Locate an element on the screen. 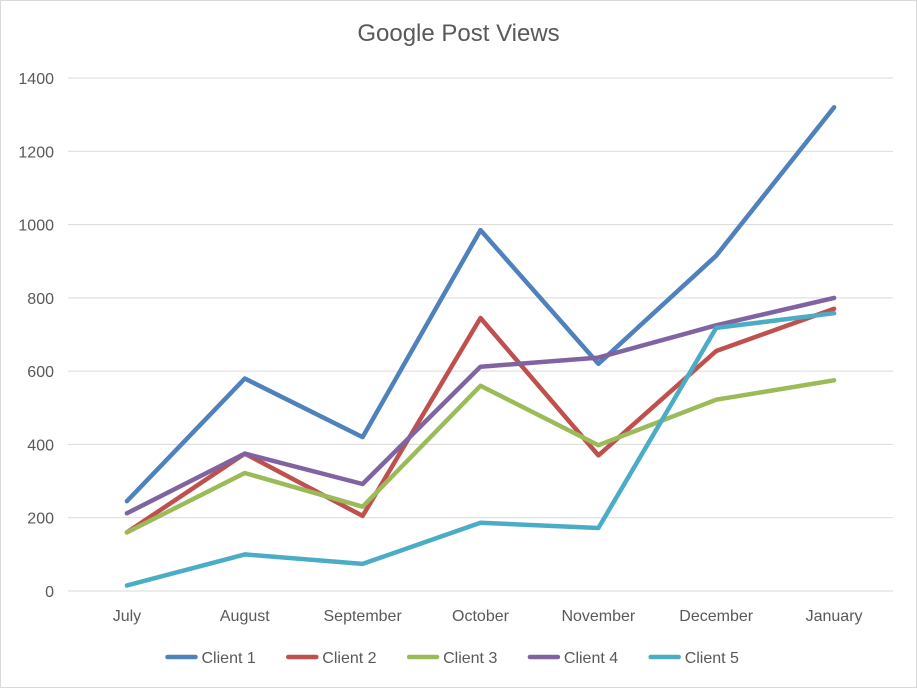 This screenshot has width=917, height=688. y-tick-label: 1400 is located at coordinates (36, 79).